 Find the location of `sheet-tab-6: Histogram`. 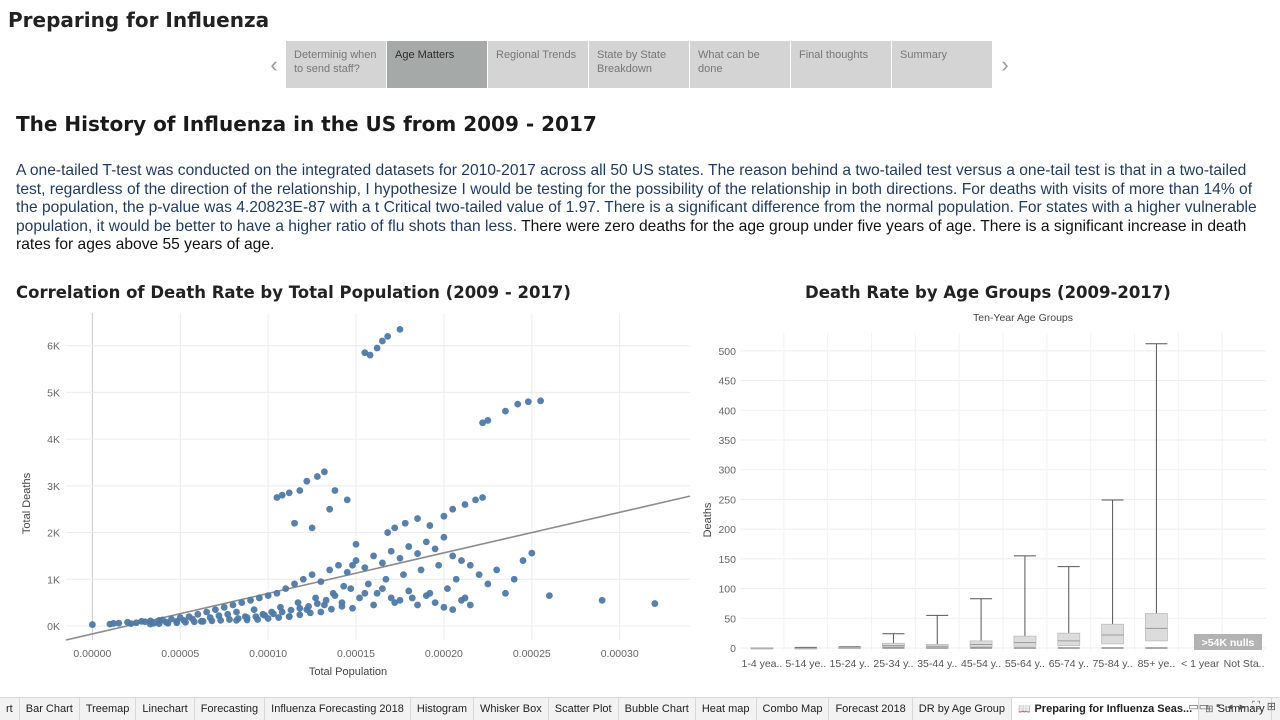

sheet-tab-6: Histogram is located at coordinates (442, 709).